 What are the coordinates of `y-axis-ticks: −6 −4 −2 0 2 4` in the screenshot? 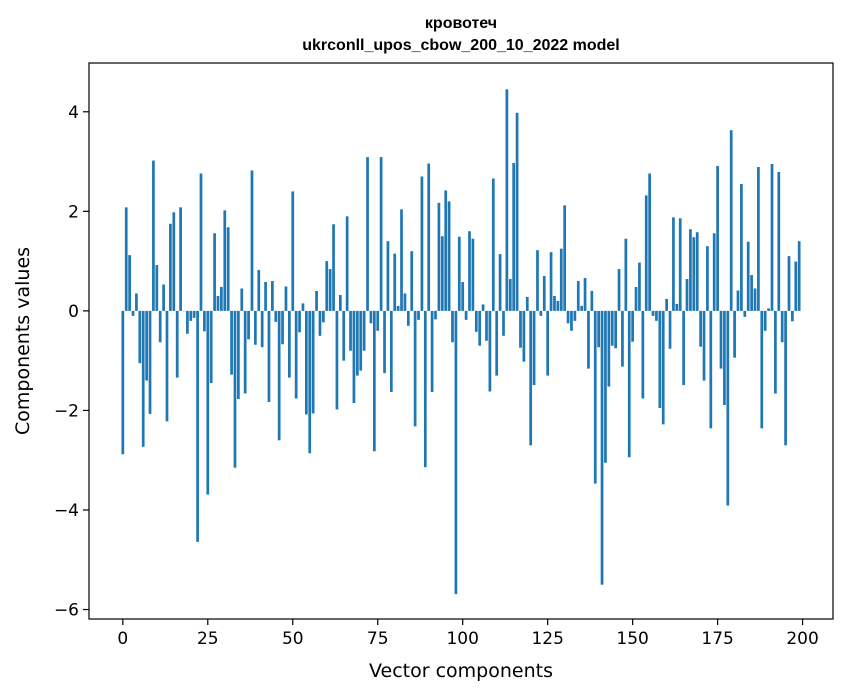 It's located at (71, 362).